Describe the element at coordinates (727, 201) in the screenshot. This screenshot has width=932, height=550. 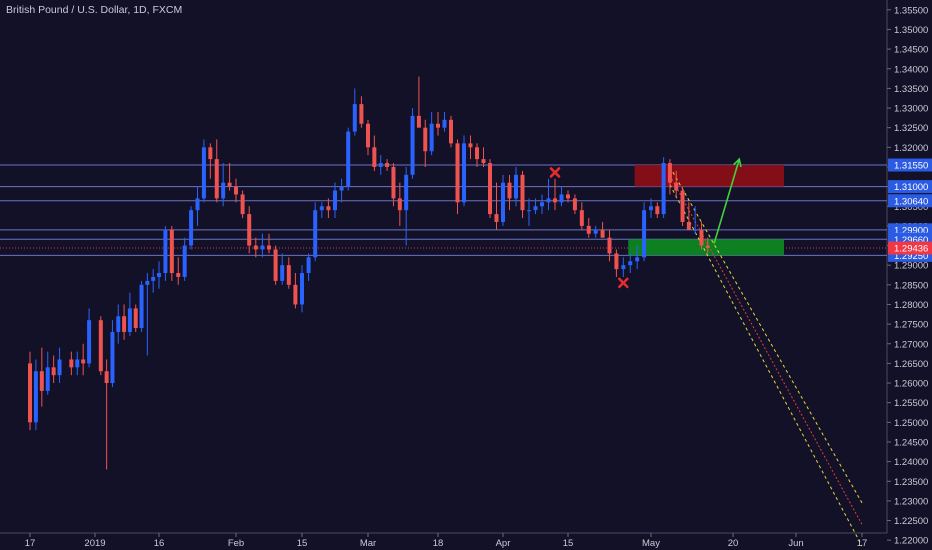
I see `arrow-shaft` at that location.